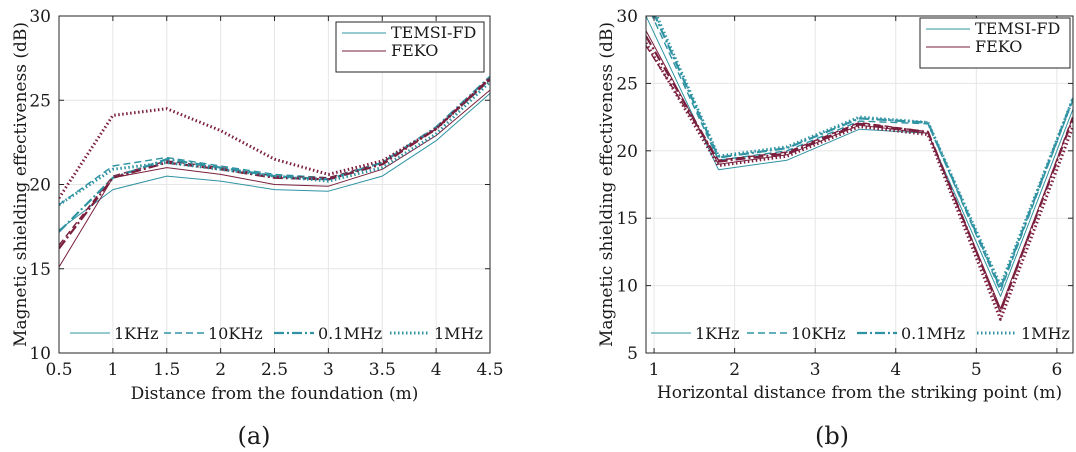 This screenshot has height=452, width=1076. I want to click on series-line-feko-1mhz, so click(274, 138).